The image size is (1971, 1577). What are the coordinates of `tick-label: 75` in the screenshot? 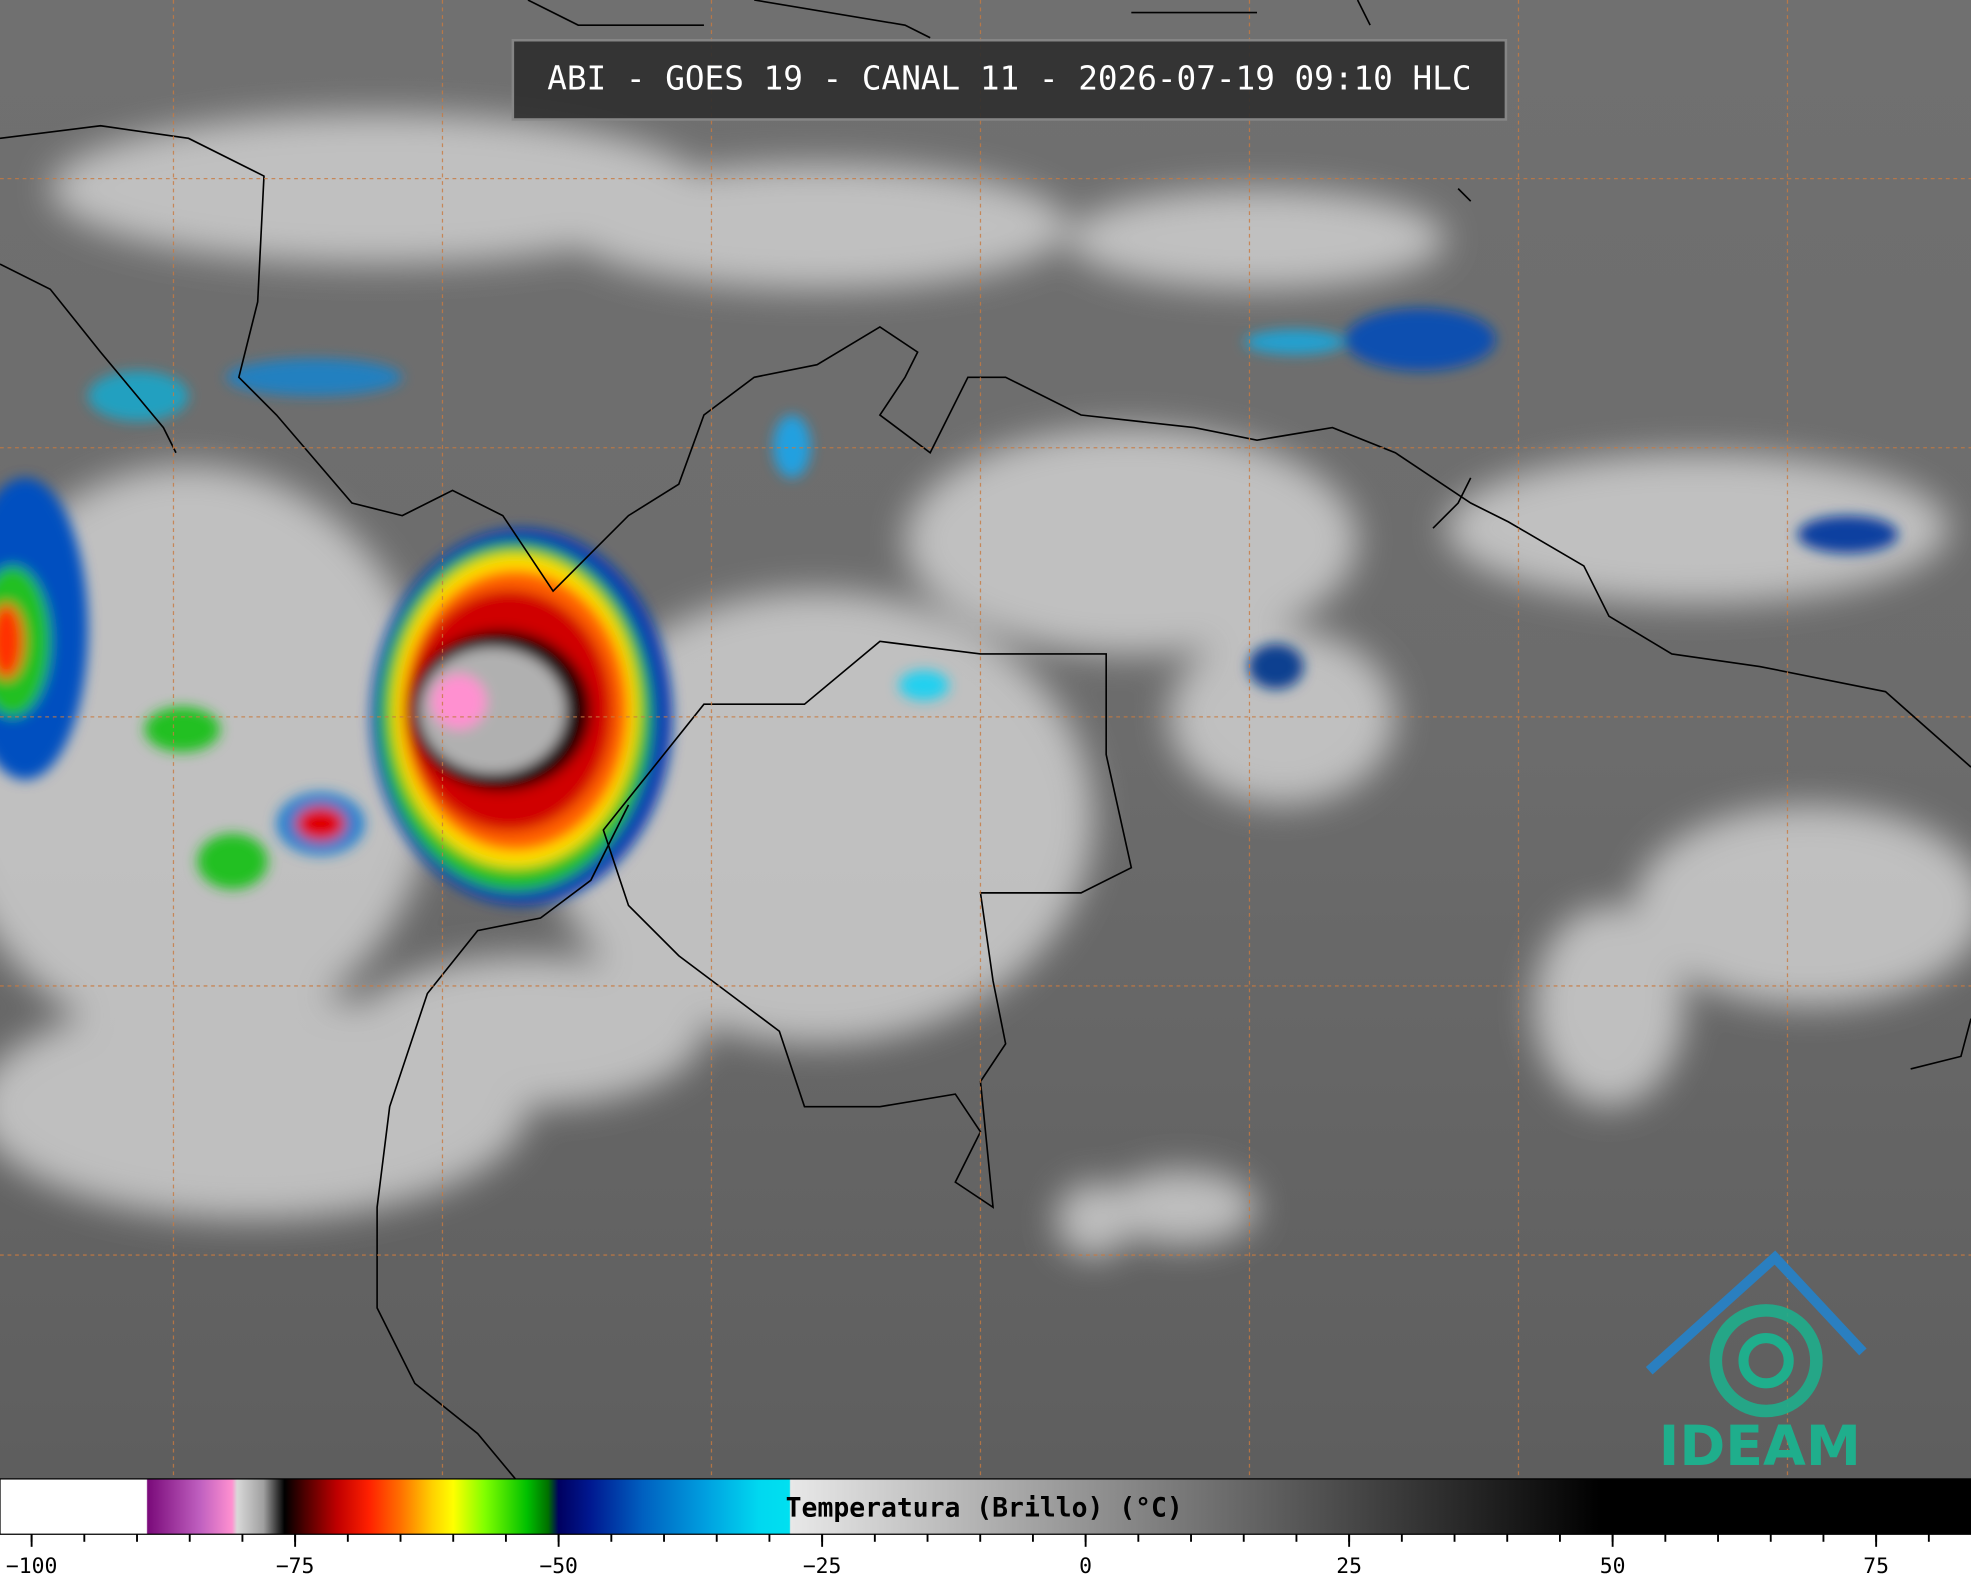 It's located at (1876, 1565).